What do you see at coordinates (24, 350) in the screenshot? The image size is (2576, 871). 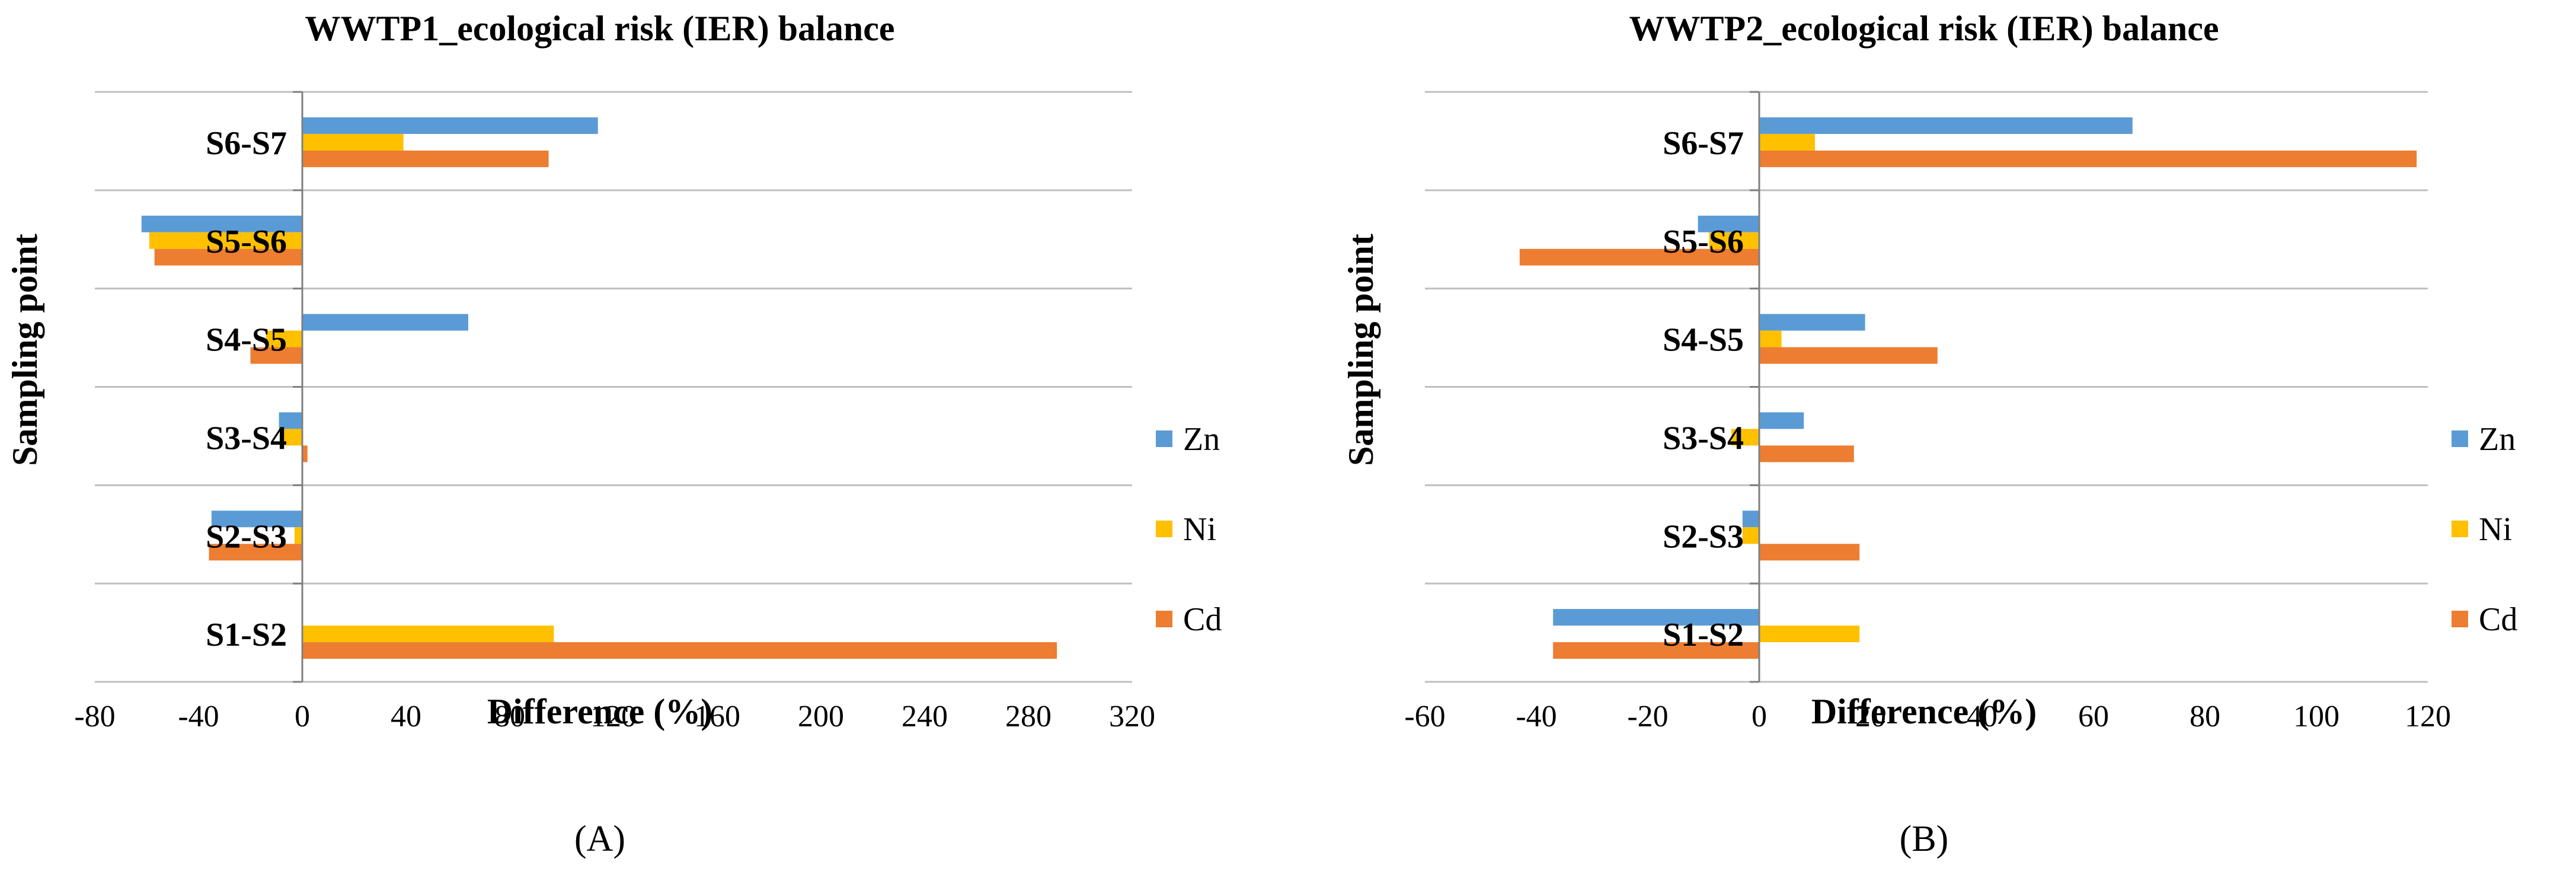 I see `y-axis-title-a: Sampling point` at bounding box center [24, 350].